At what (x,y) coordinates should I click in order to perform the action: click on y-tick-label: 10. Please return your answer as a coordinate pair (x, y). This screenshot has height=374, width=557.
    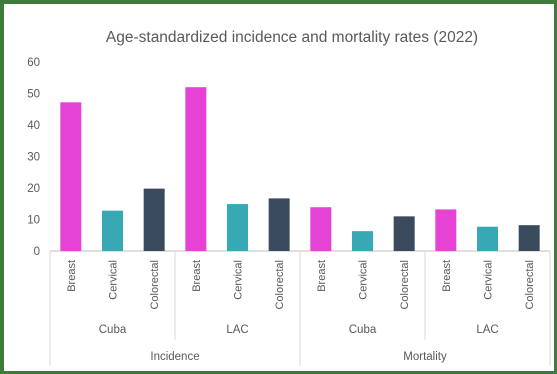
    Looking at the image, I should click on (33, 221).